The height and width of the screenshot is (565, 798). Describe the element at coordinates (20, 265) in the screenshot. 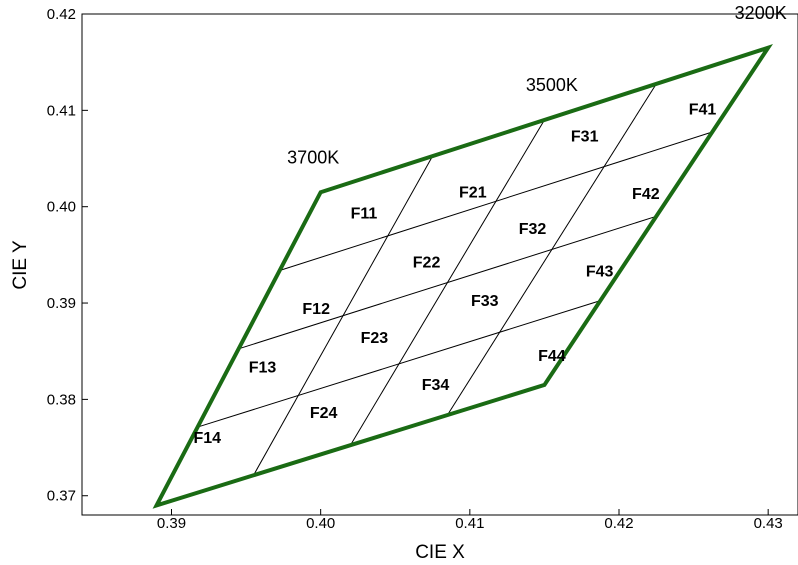

I see `y-axis-title: CIE Y` at that location.